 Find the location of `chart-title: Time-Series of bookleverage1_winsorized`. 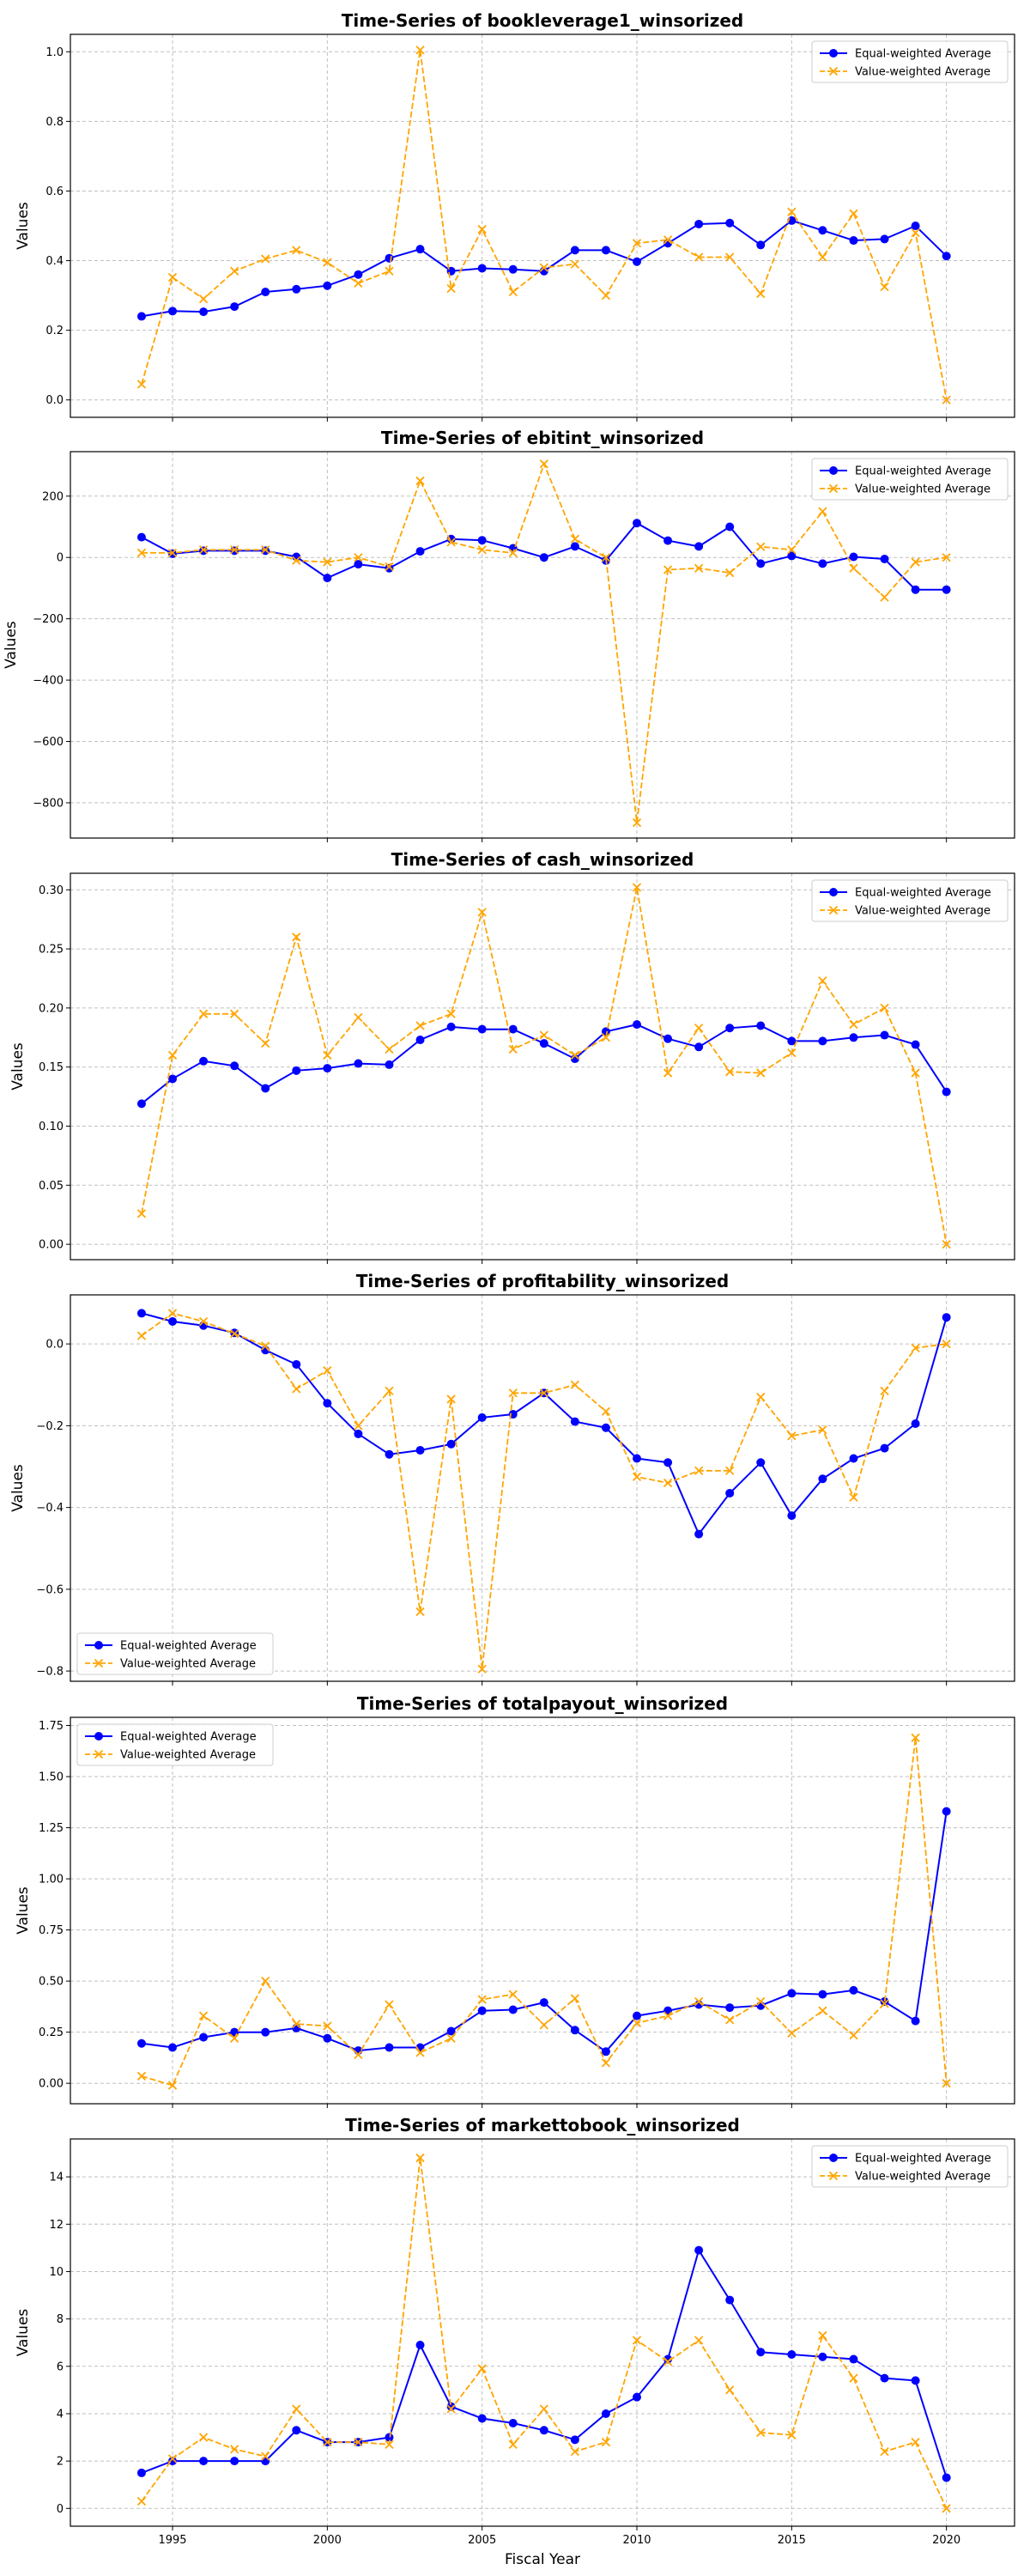

chart-title: Time-Series of bookleverage1_winsorized is located at coordinates (542, 21).